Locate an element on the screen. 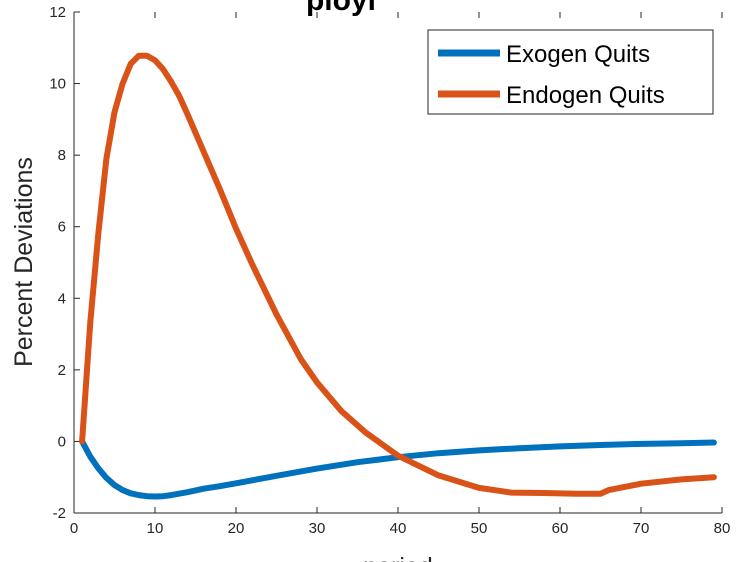  legend-label-endogen: Endogen Quits is located at coordinates (585, 95).